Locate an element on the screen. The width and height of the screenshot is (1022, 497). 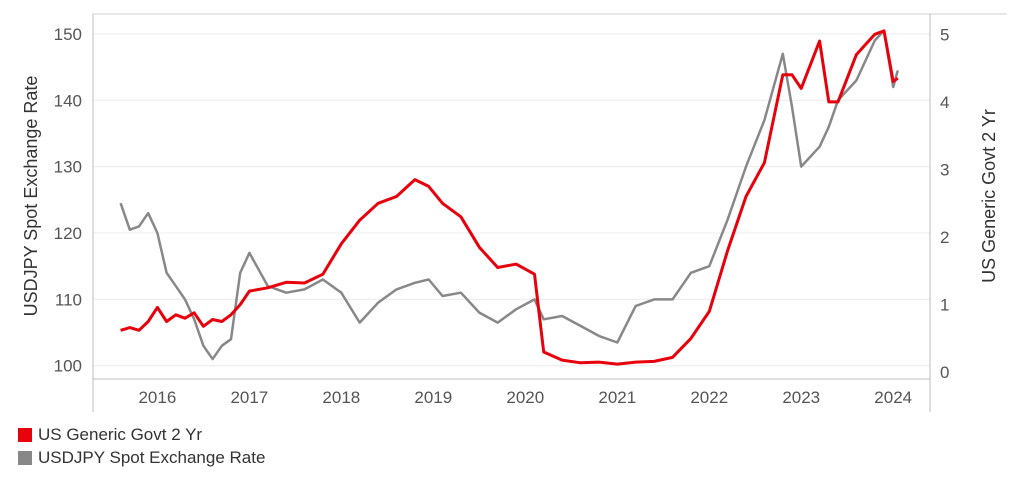
left-tick-label: 110 is located at coordinates (68, 299).